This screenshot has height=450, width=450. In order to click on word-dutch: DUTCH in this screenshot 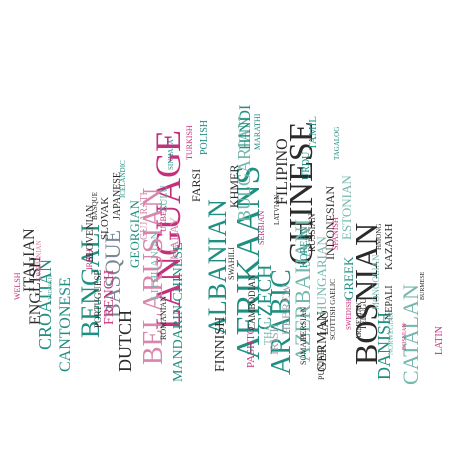, I will do `click(125, 341)`.